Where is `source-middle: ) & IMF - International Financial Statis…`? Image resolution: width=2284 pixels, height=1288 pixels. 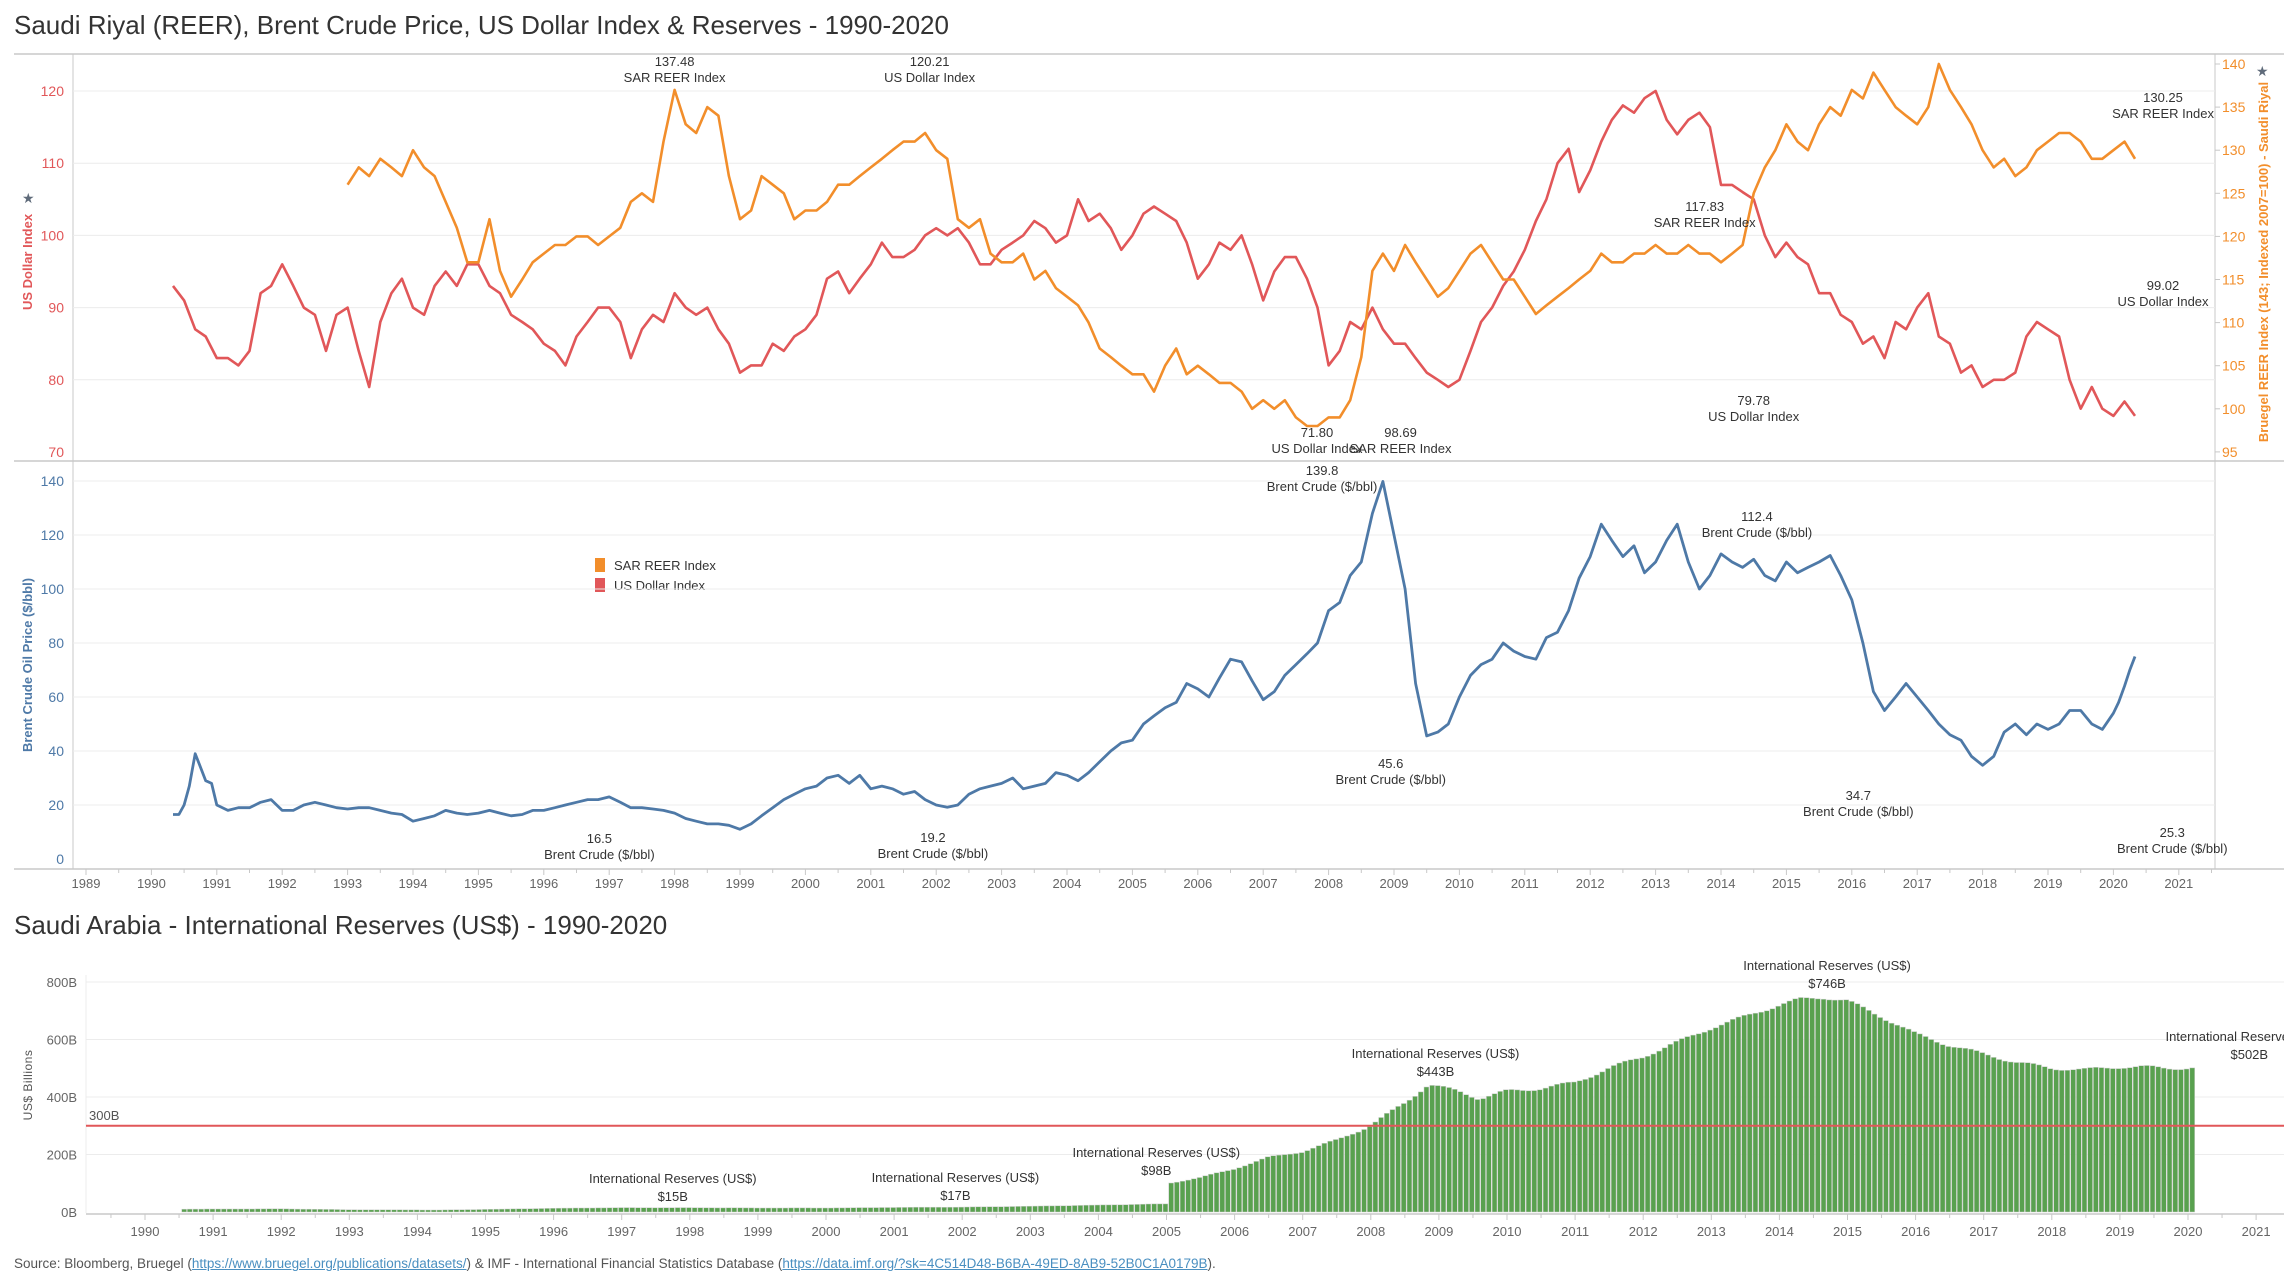
source-middle: ) & IMF - International Financial Statis… is located at coordinates (624, 1263).